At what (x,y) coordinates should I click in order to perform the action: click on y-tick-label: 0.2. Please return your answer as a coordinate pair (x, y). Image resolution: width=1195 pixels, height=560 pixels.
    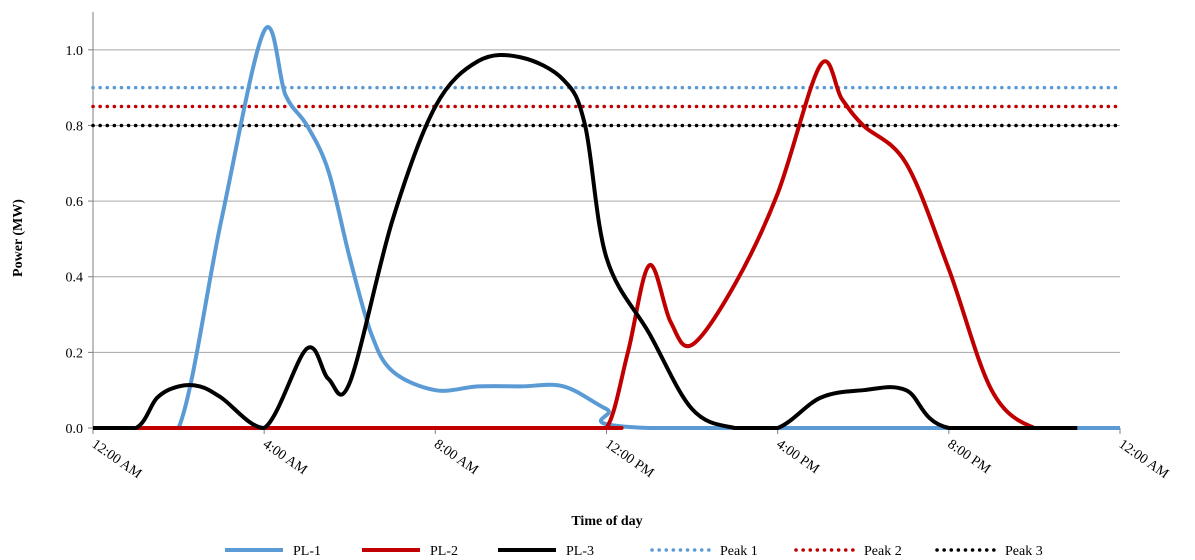
    Looking at the image, I should click on (75, 353).